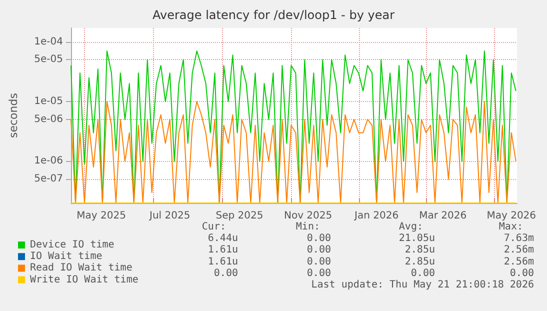 The width and height of the screenshot is (547, 311). I want to click on y-tick-label: 1e-04, so click(48, 42).